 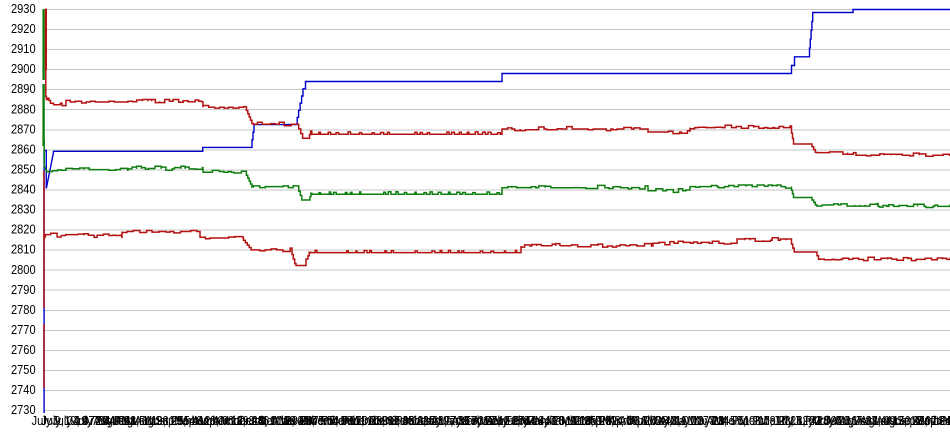 I want to click on svg-text: July 18, 5:16 AM, so click(x=835, y=420).